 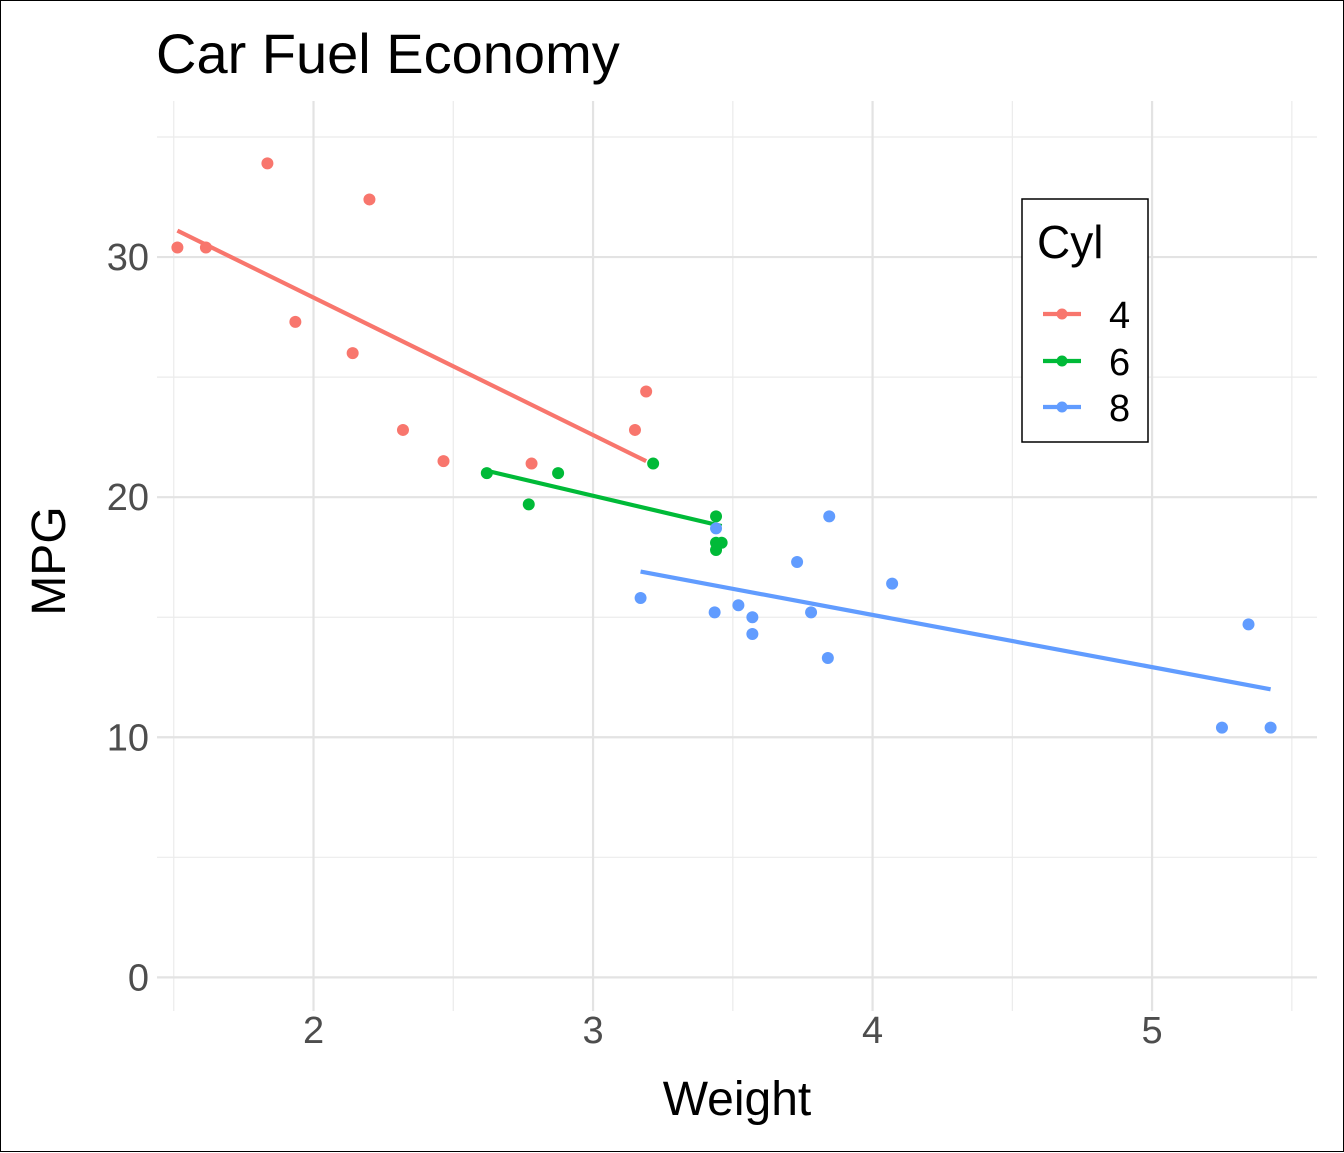 I want to click on legend: Cyl 4 68, so click(x=1085, y=320).